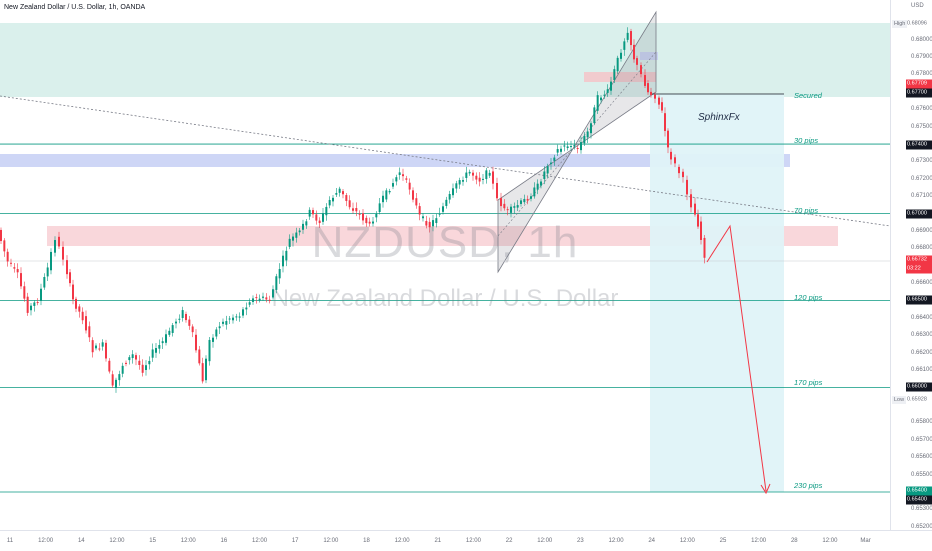 This screenshot has width=932, height=551. Describe the element at coordinates (442, 236) in the screenshot. I see `pink-zone` at that location.